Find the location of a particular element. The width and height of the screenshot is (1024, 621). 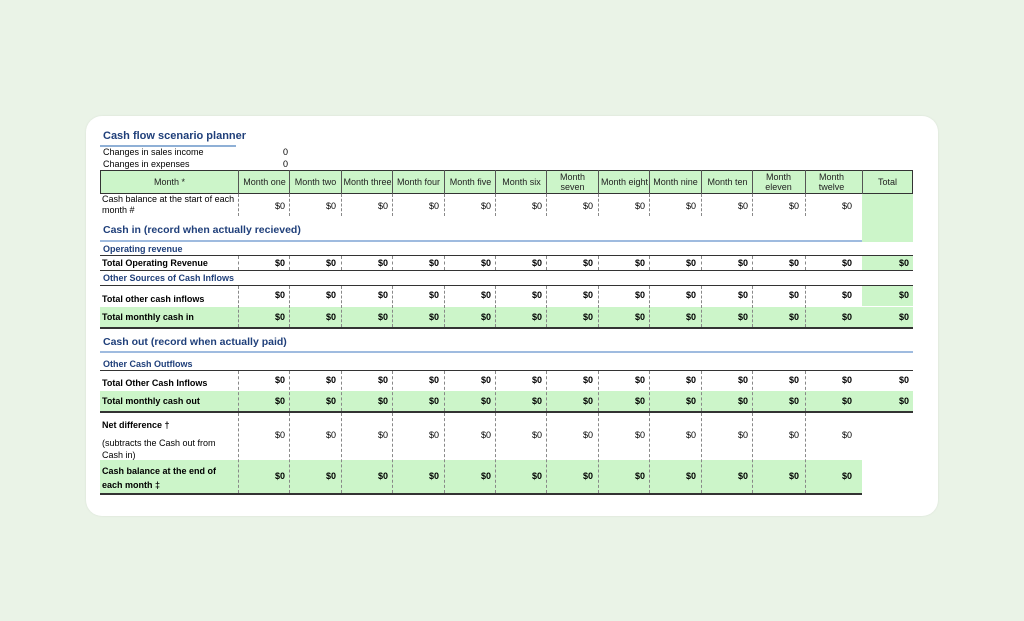

total-other-inflows-month-3: $0 is located at coordinates (382, 295).